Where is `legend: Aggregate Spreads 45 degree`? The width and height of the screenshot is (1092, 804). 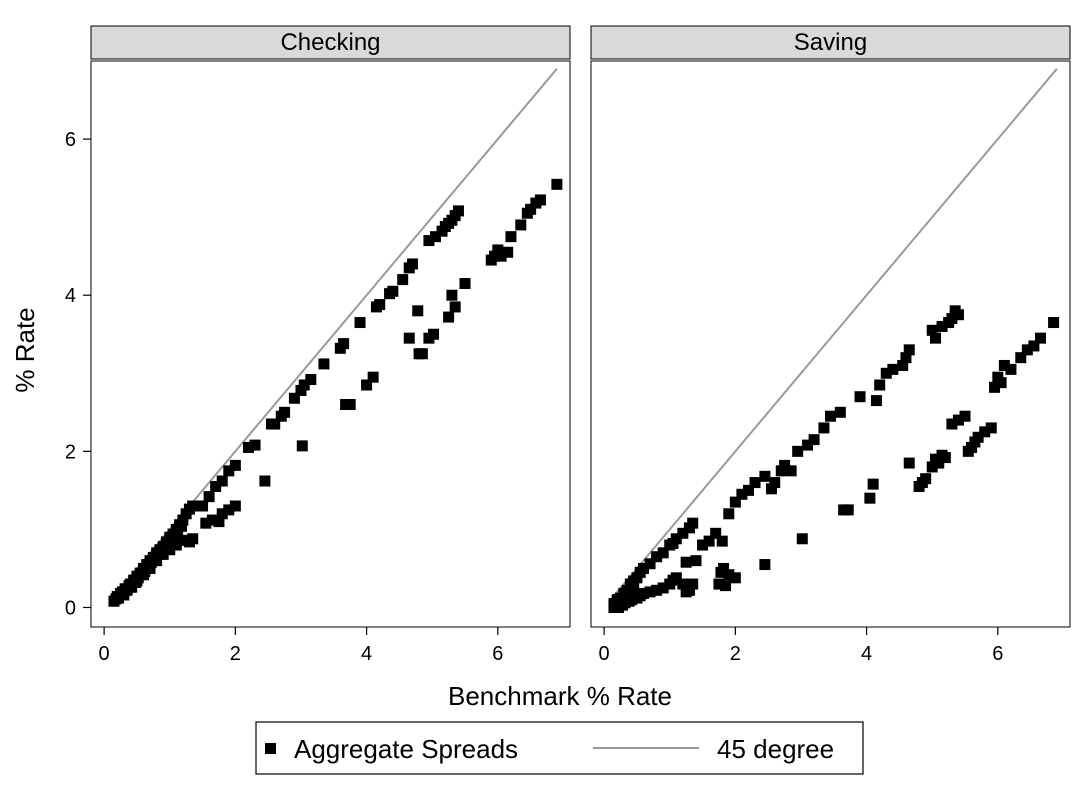
legend: Aggregate Spreads 45 degree is located at coordinates (559, 748).